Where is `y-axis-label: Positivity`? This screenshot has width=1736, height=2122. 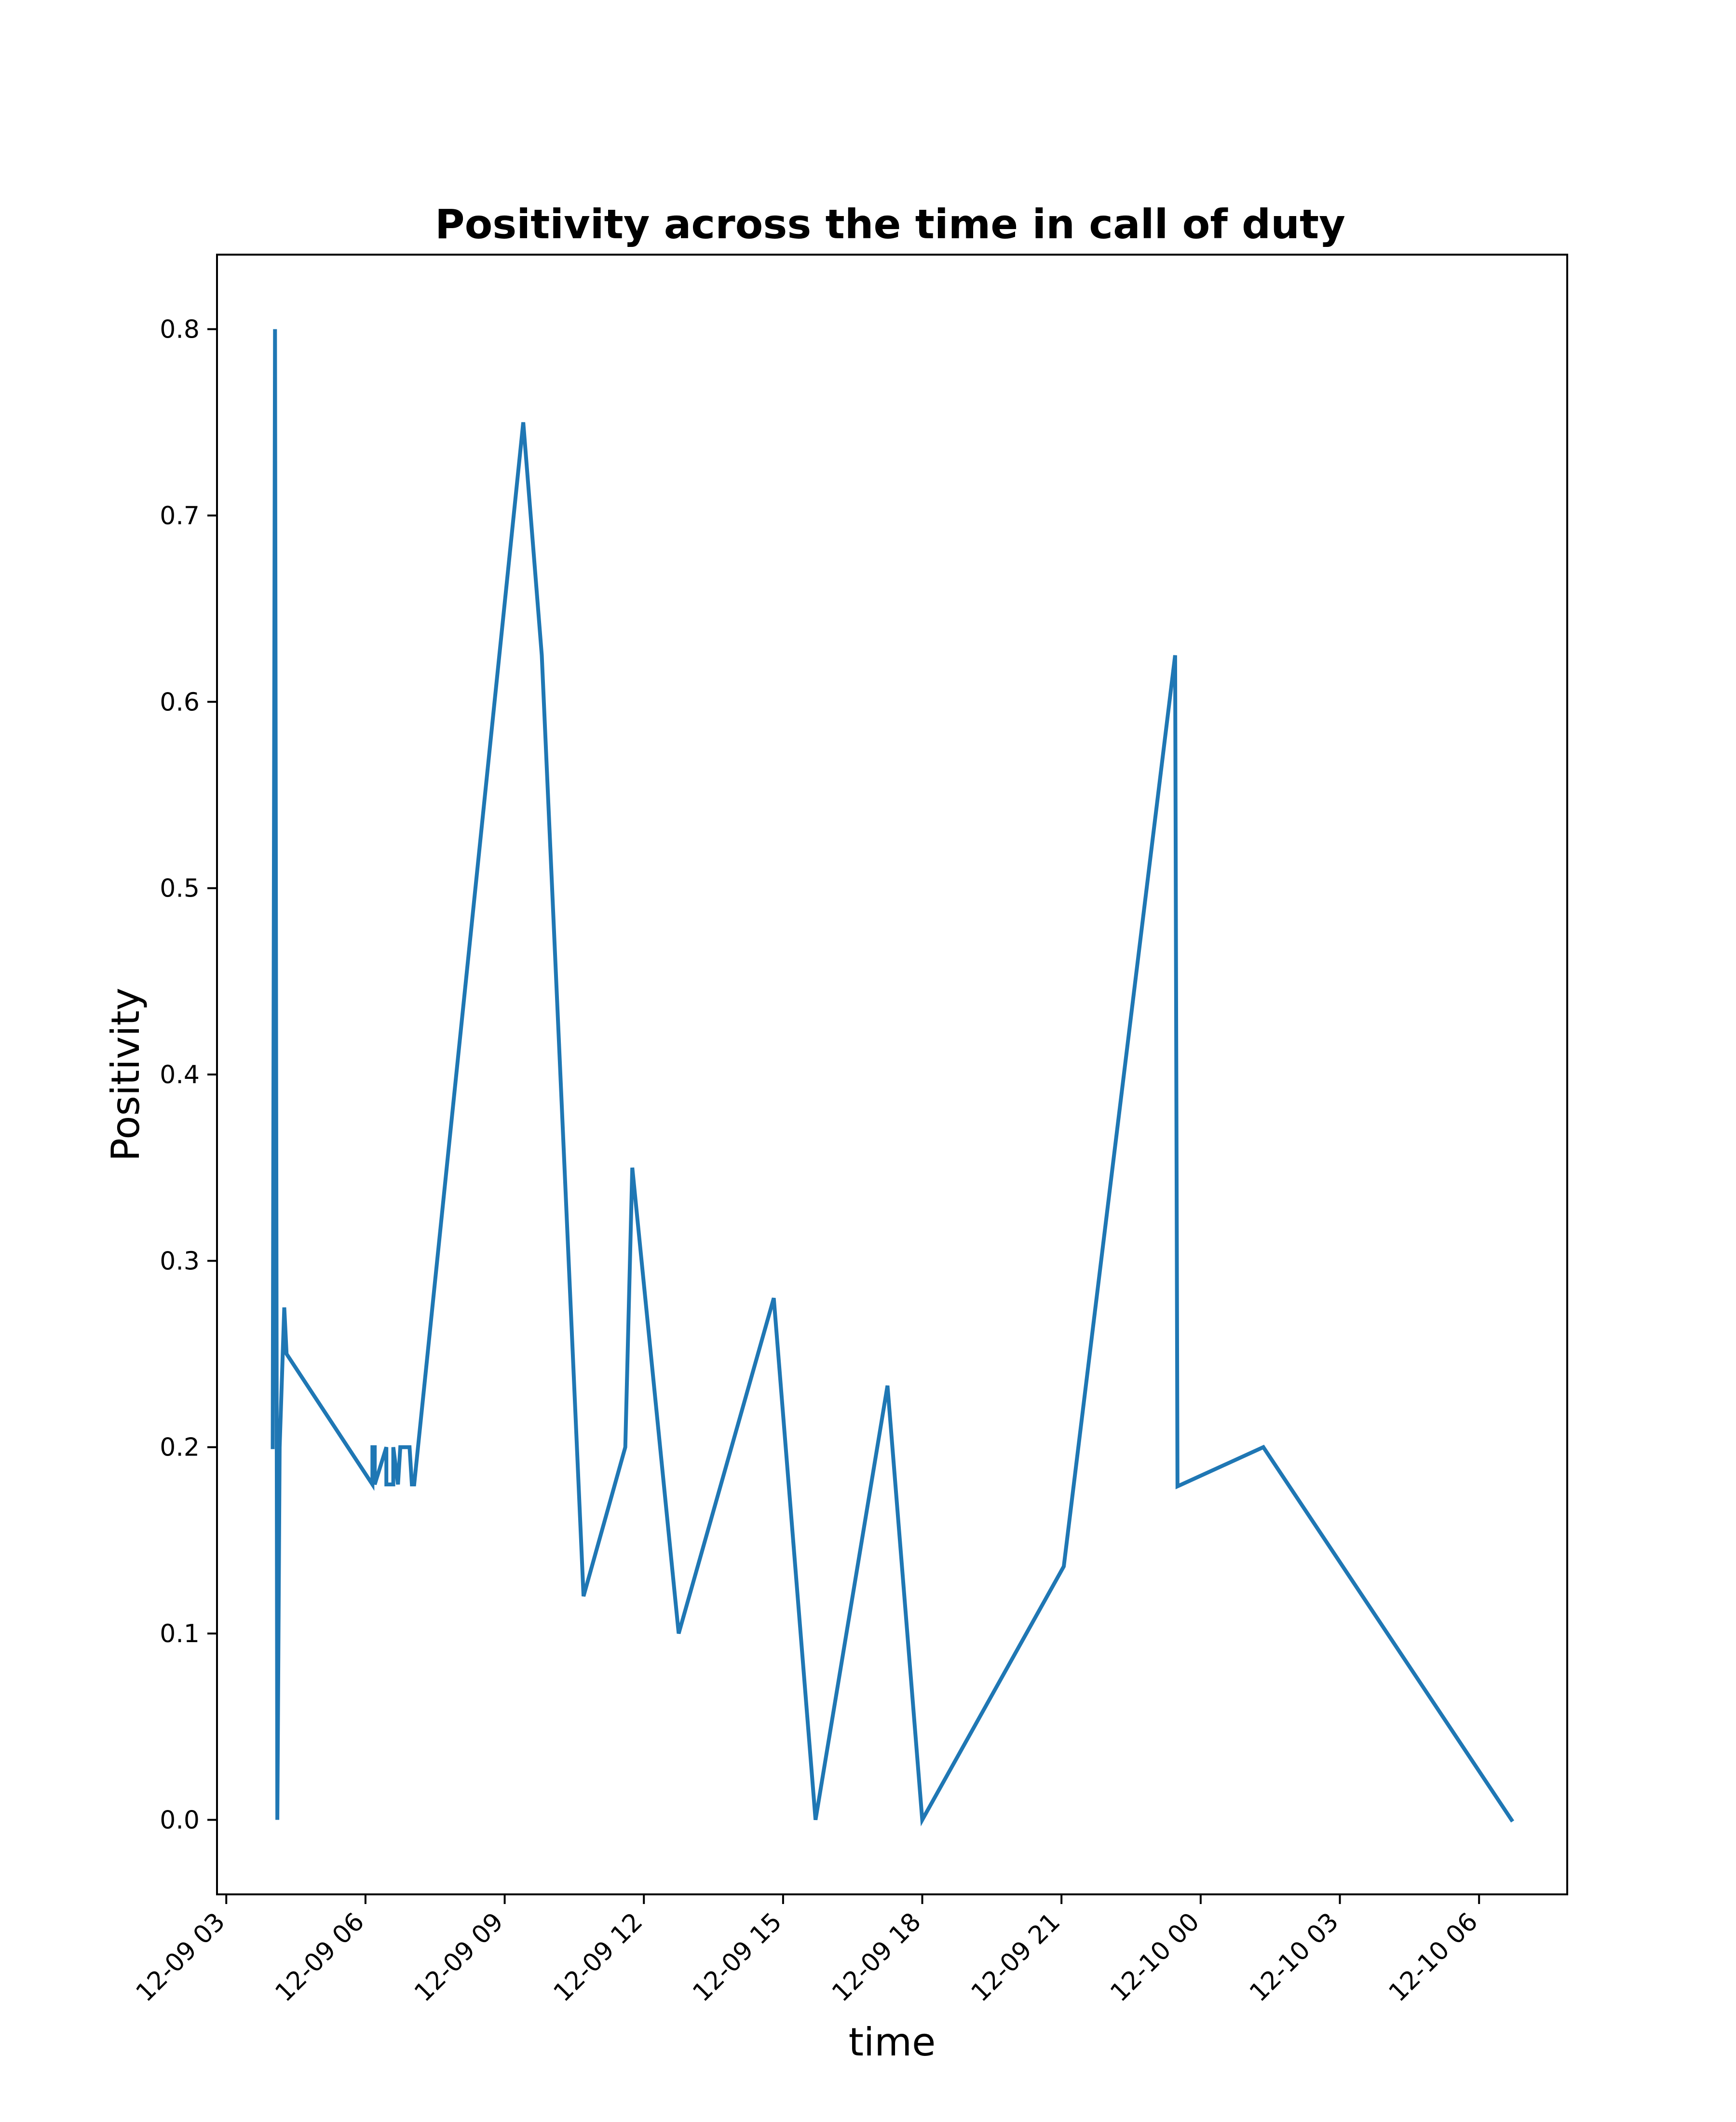
y-axis-label: Positivity is located at coordinates (126, 1075).